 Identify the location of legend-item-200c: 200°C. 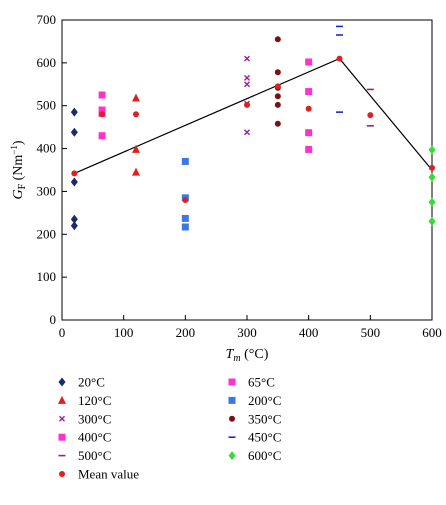
(254, 400).